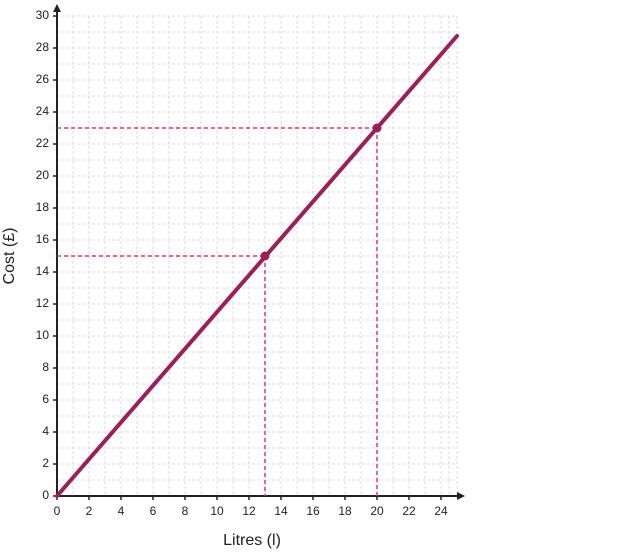  What do you see at coordinates (441, 511) in the screenshot?
I see `x-tick-label: 24` at bounding box center [441, 511].